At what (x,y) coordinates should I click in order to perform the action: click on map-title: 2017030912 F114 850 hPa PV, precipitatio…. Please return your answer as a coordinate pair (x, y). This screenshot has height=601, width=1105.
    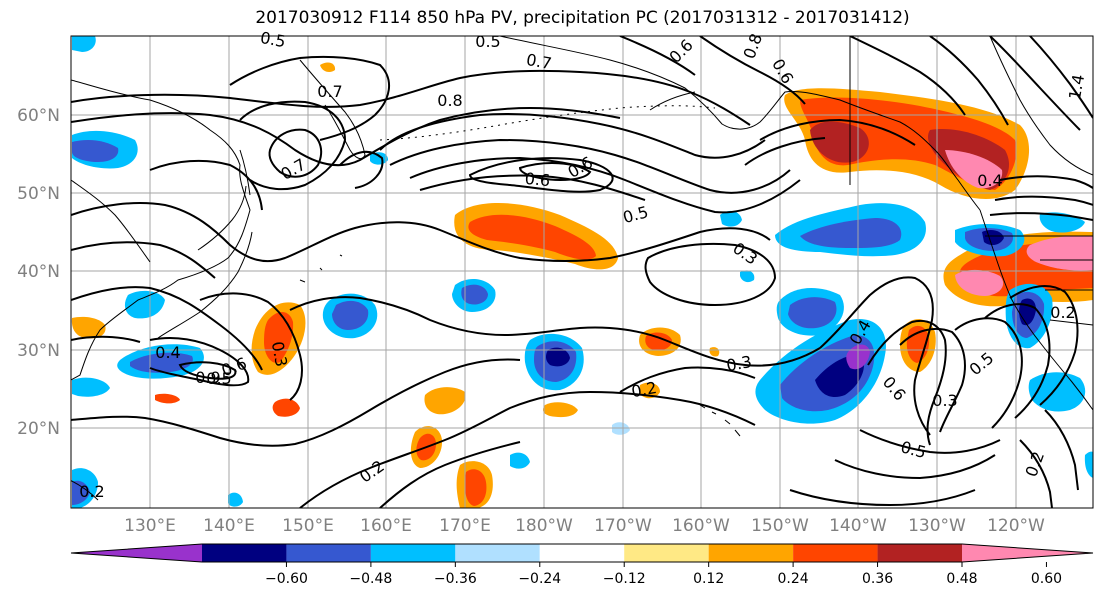
    Looking at the image, I should click on (582, 18).